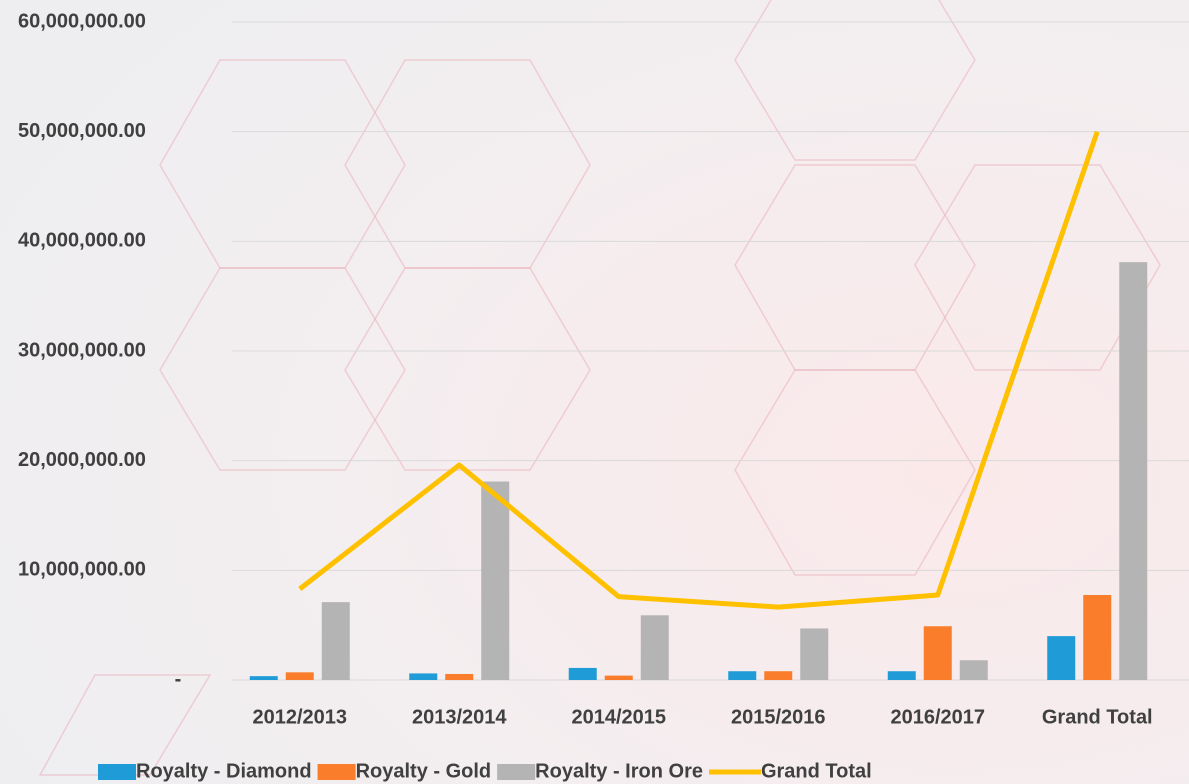 This screenshot has width=1189, height=784. I want to click on x-tick-label: 2016/2017, so click(937, 717).